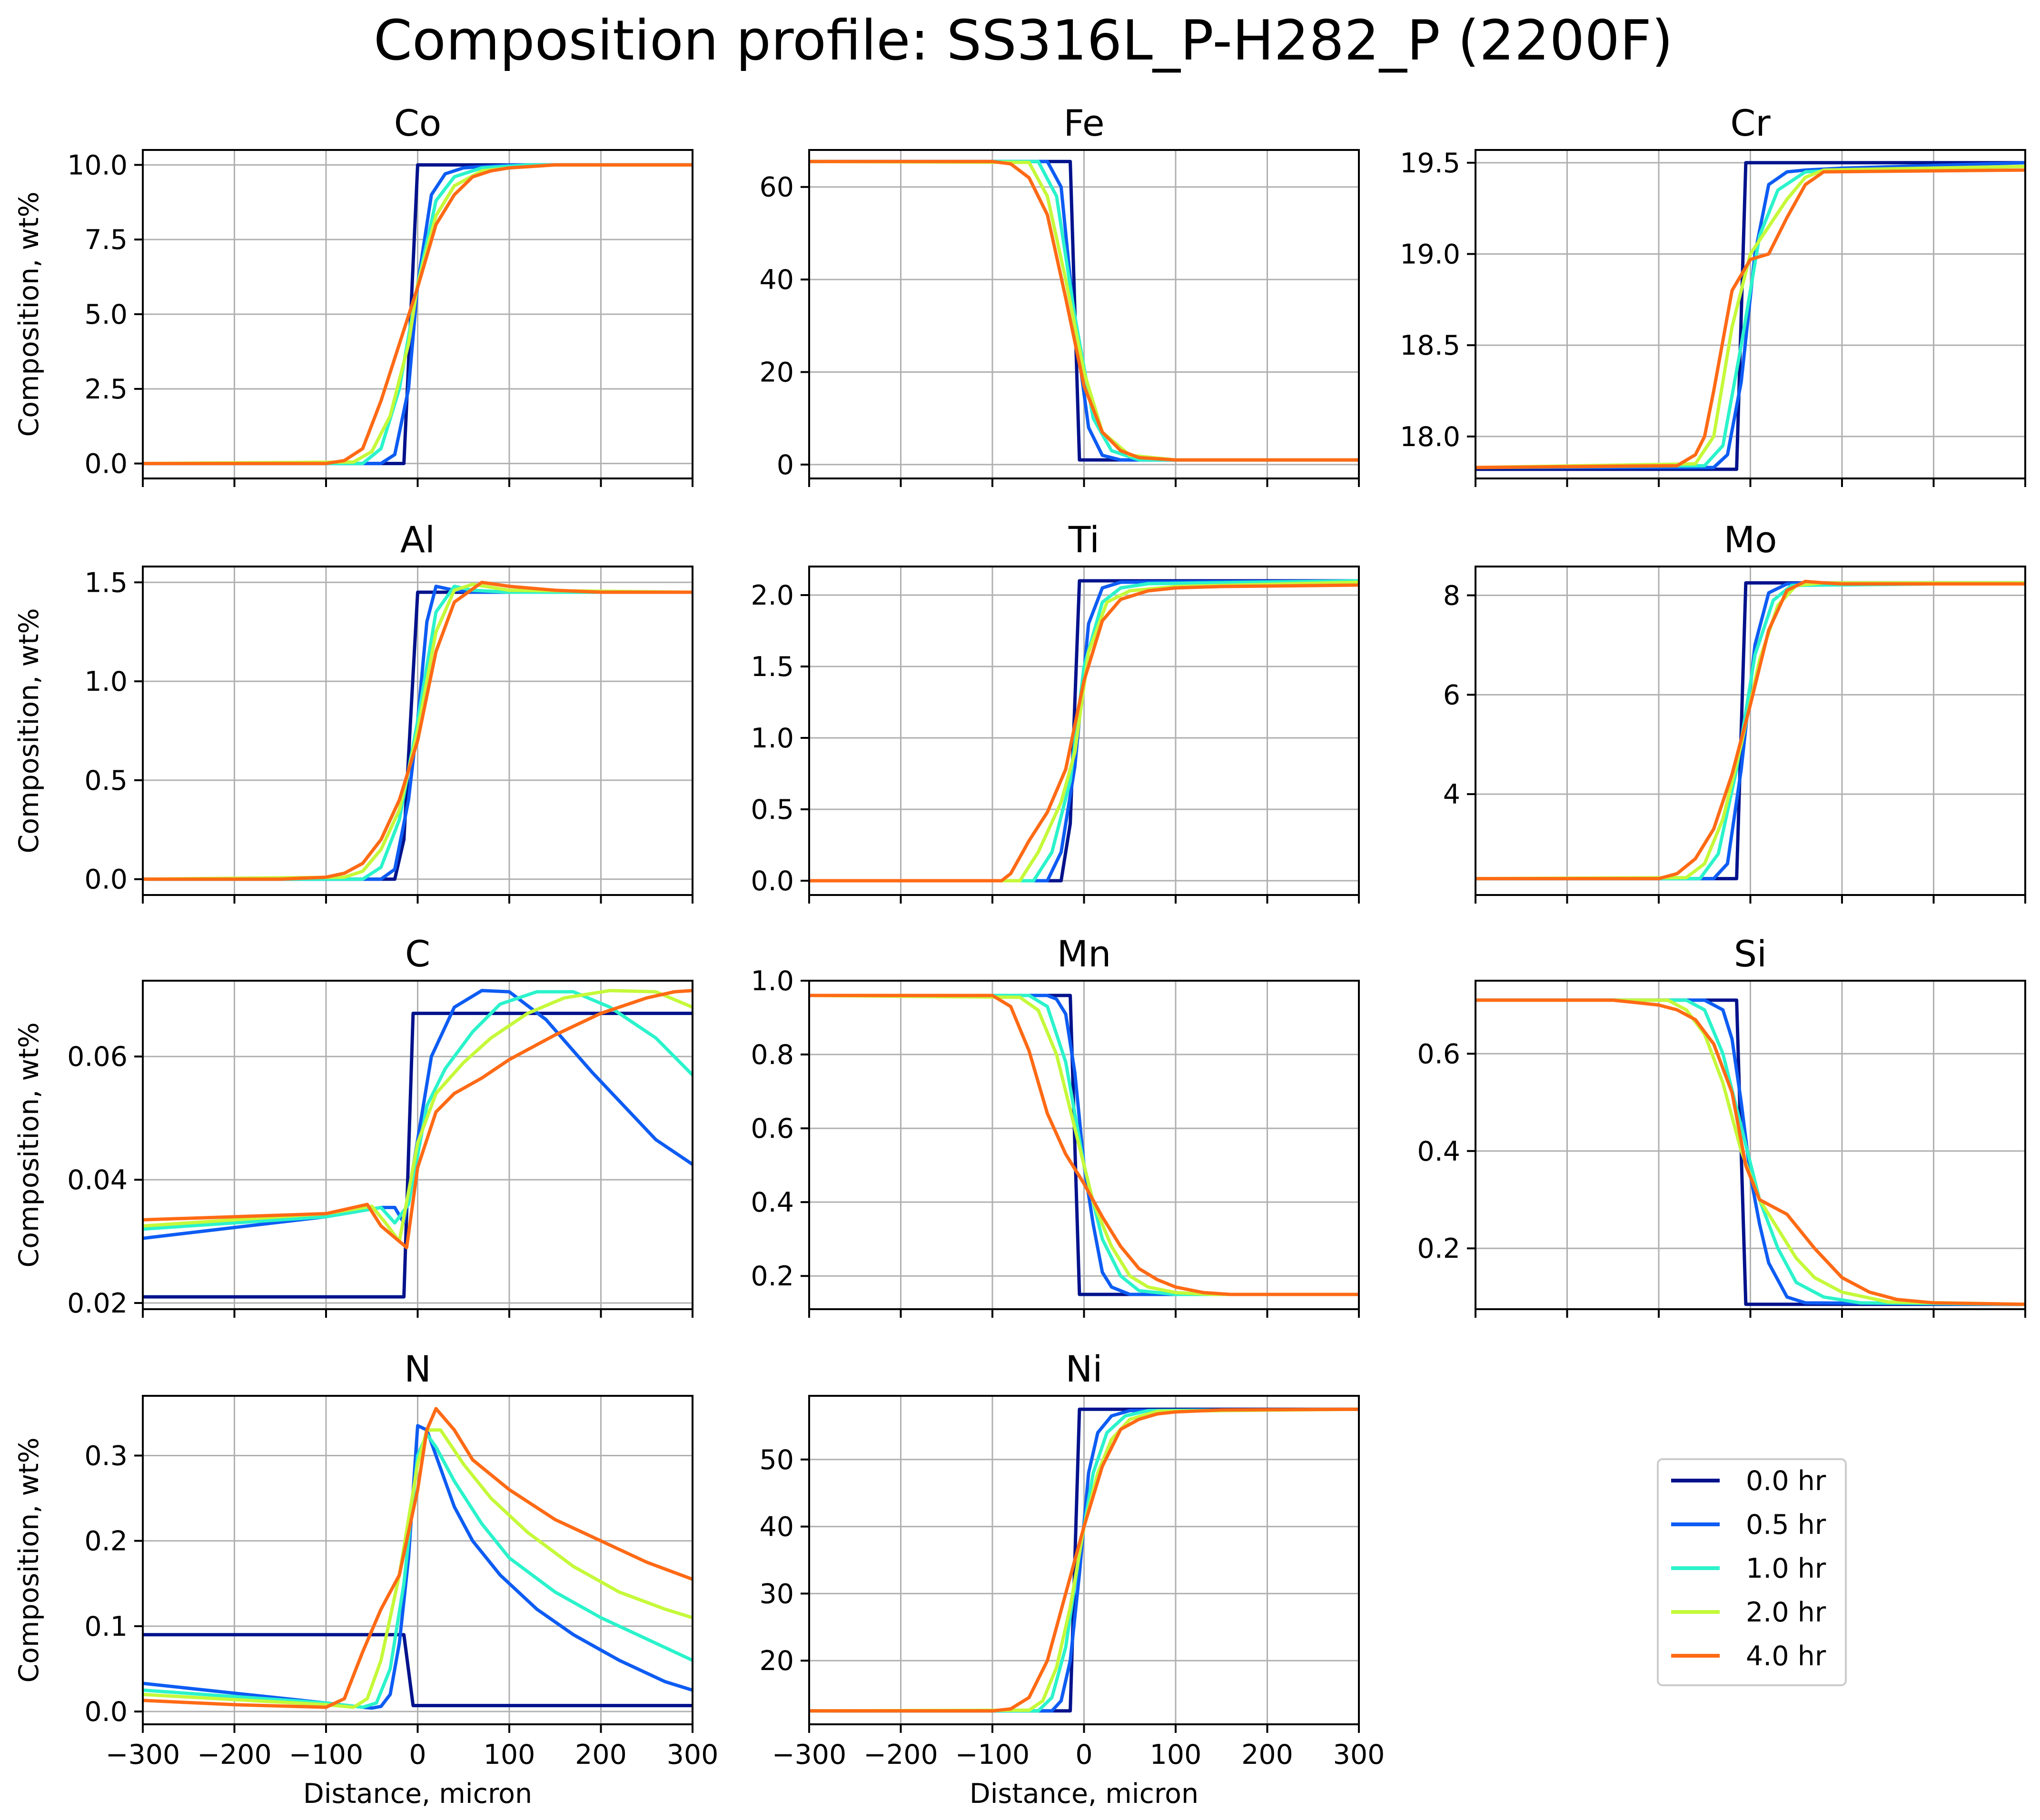 This screenshot has height=1820, width=2040. Describe the element at coordinates (1083, 539) in the screenshot. I see `panel-title: Ti` at that location.